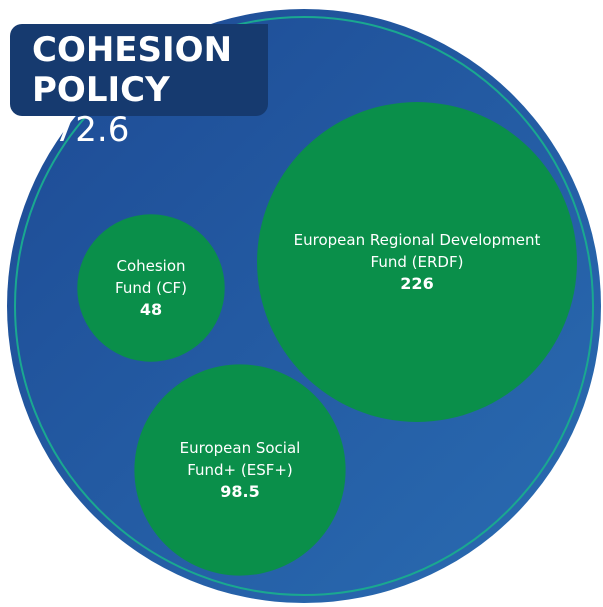 The height and width of the screenshot is (607, 603). Describe the element at coordinates (81, 130) in the screenshot. I see `total: 372.6` at that location.